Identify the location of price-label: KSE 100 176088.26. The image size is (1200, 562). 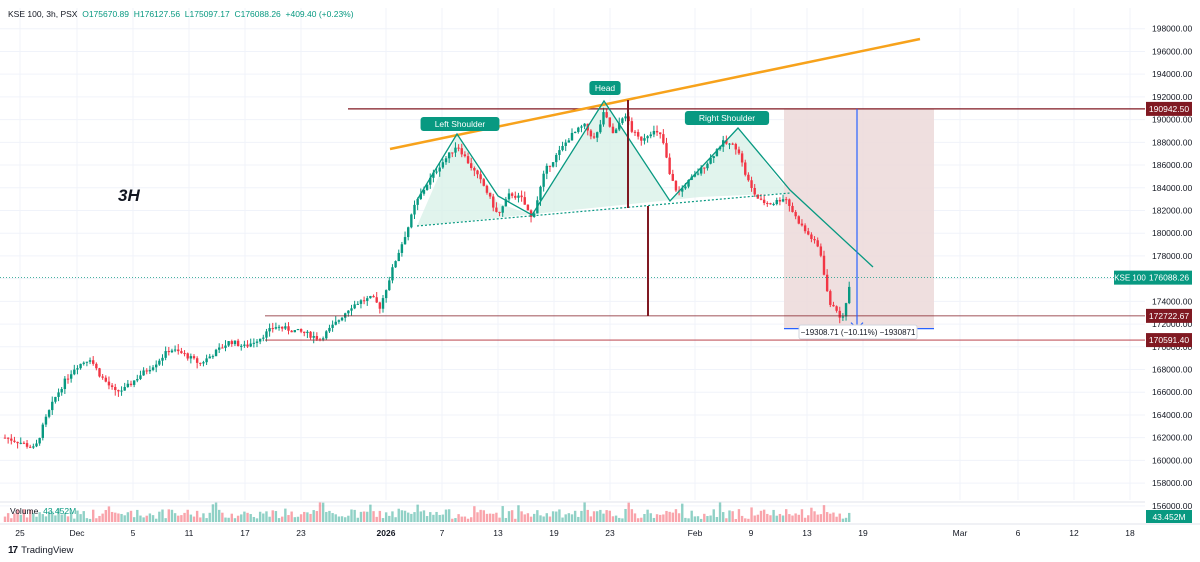
(1153, 277).